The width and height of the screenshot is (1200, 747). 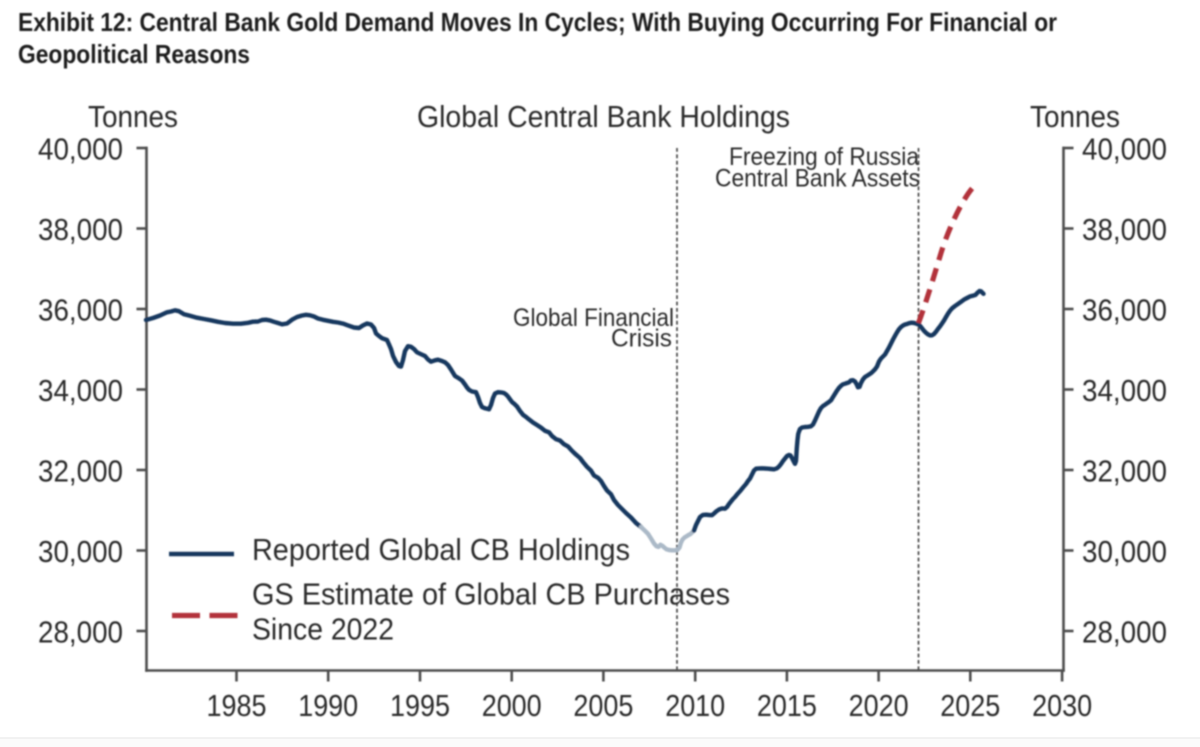 I want to click on svg-text: Central Bank Assets, so click(x=817, y=179).